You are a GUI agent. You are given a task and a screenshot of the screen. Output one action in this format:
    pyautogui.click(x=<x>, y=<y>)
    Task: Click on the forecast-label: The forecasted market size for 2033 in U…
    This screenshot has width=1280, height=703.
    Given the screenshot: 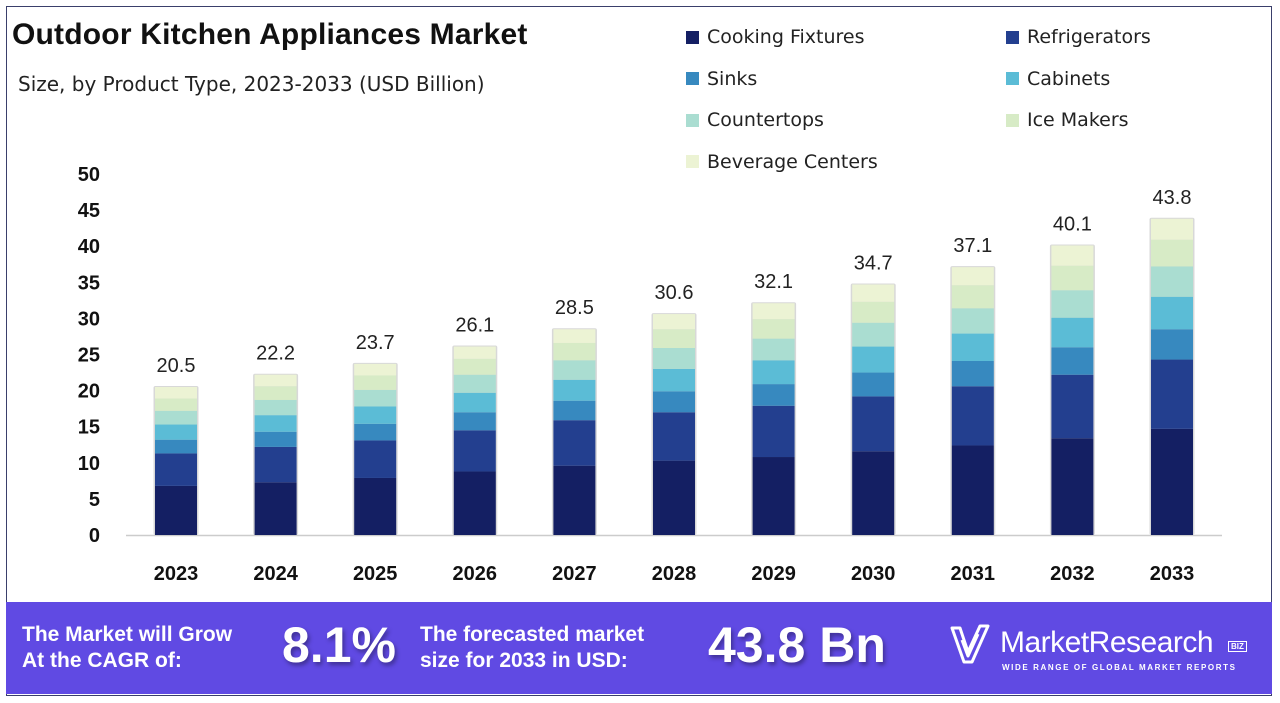 What is the action you would take?
    pyautogui.click(x=532, y=648)
    